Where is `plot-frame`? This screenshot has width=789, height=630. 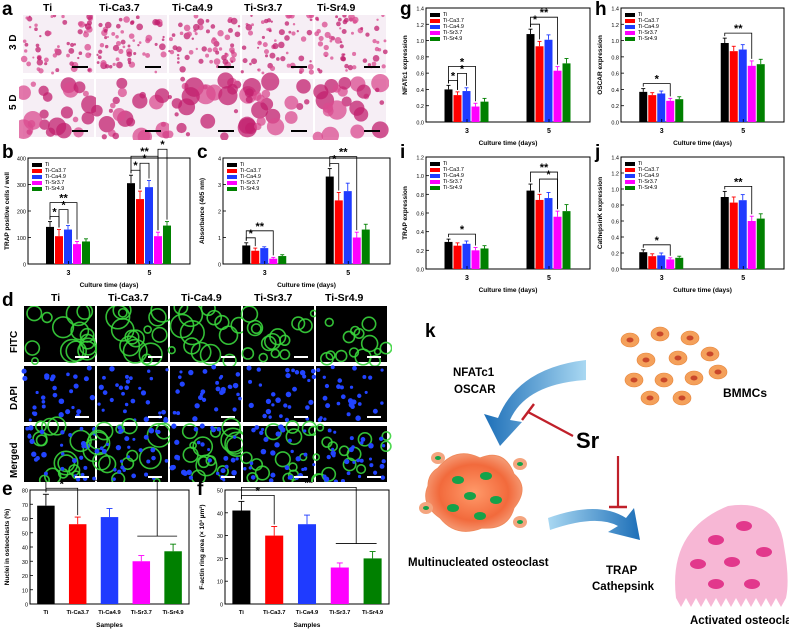
plot-frame is located at coordinates (702, 65).